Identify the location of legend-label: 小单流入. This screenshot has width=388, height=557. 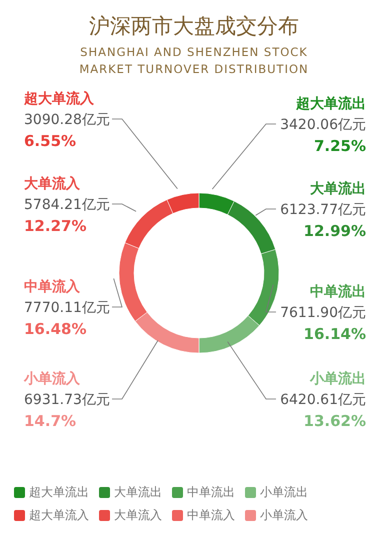
(284, 515).